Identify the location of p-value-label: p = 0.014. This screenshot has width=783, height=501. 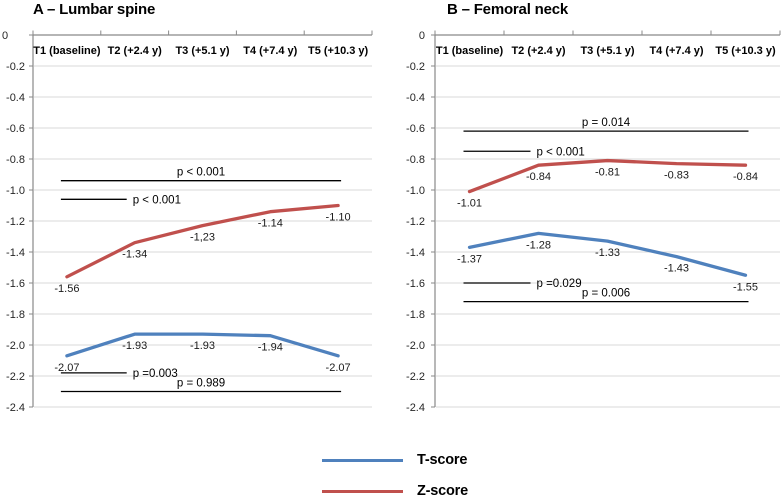
(606, 123).